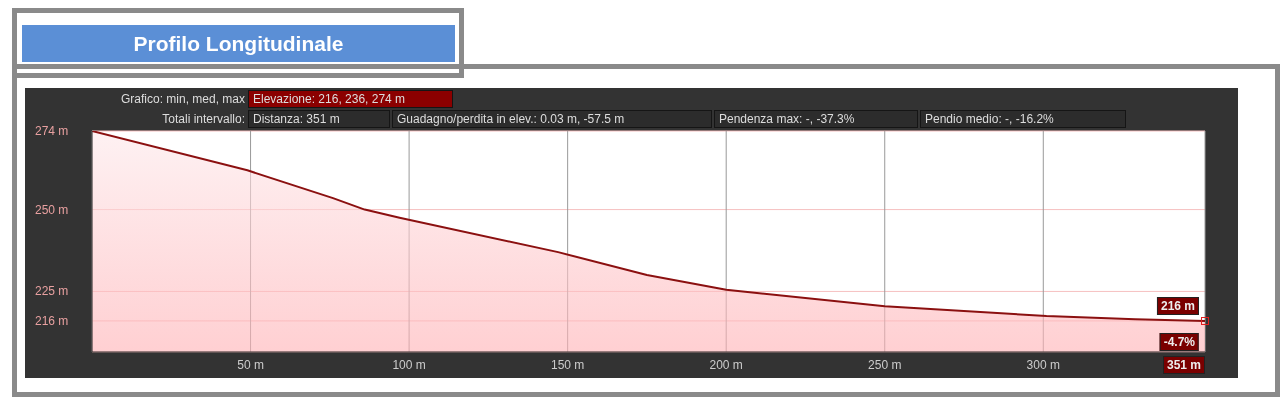 Image resolution: width=1283 pixels, height=403 pixels. Describe the element at coordinates (1177, 305) in the screenshot. I see `annotation: 216 m` at that location.